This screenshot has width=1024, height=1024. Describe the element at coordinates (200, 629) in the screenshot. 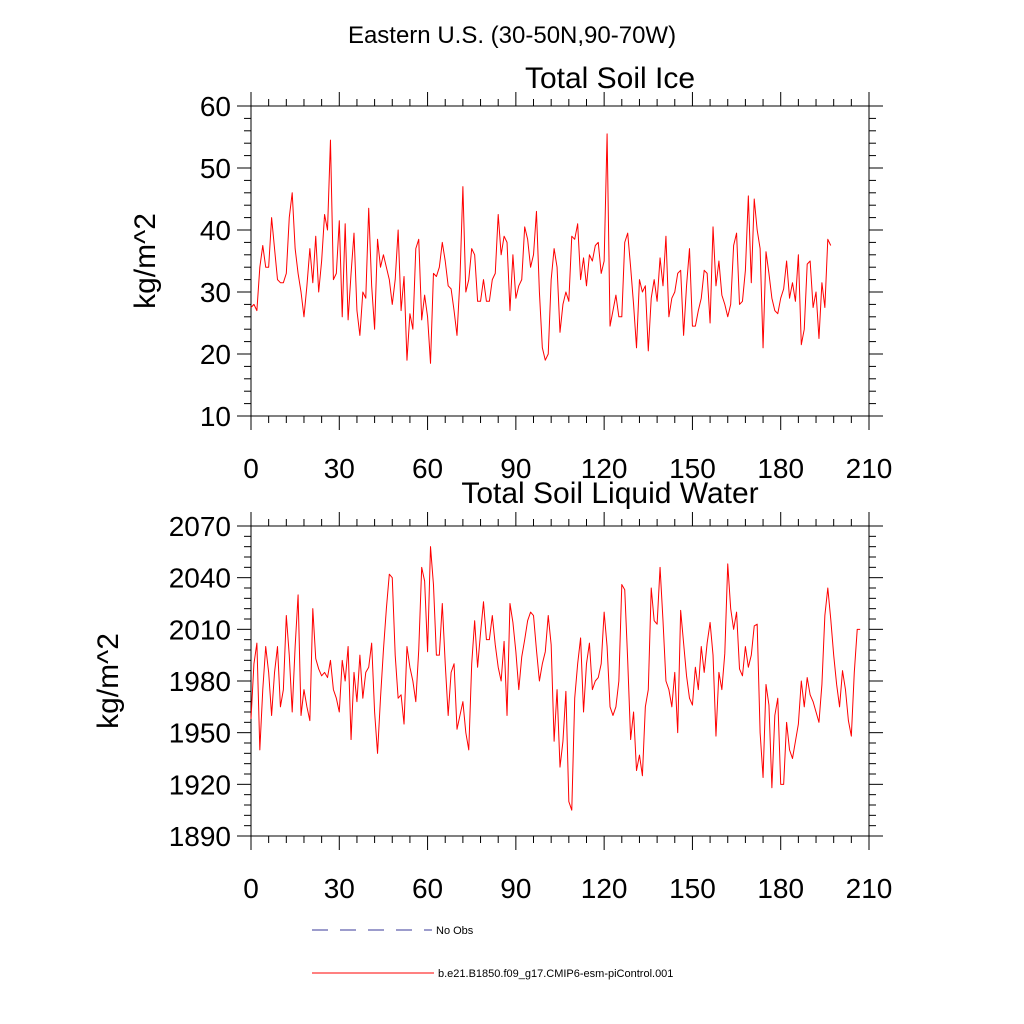

I see `y-tick-label: 2010` at that location.